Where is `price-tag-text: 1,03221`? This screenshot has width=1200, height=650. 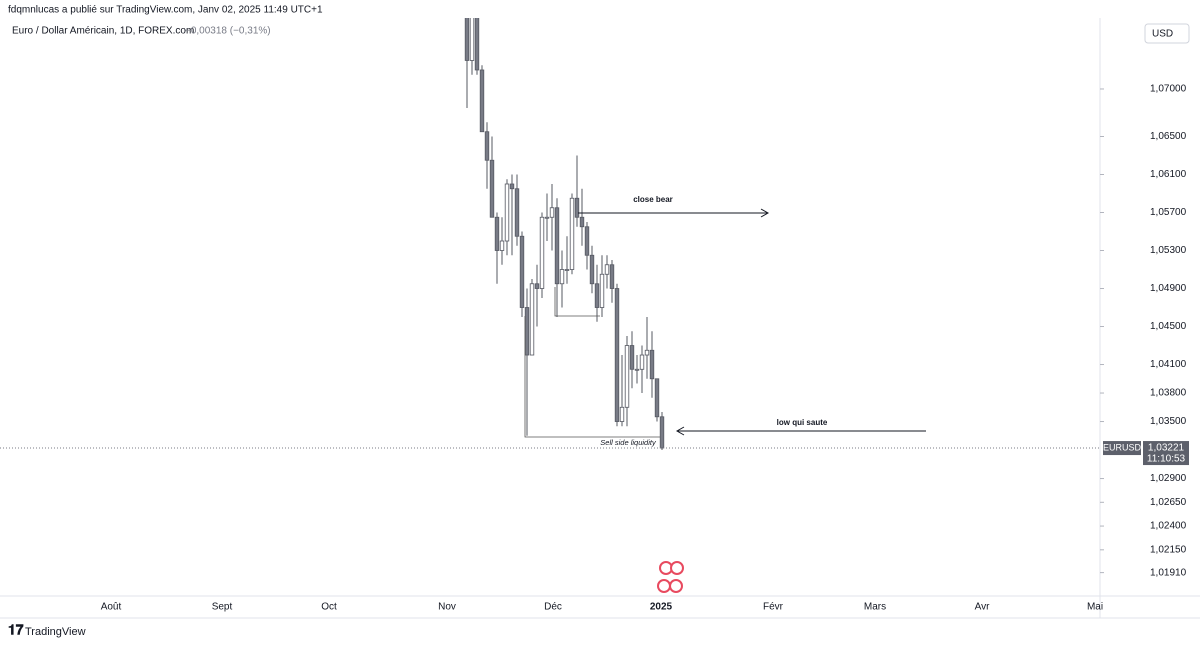 price-tag-text: 1,03221 is located at coordinates (1166, 448).